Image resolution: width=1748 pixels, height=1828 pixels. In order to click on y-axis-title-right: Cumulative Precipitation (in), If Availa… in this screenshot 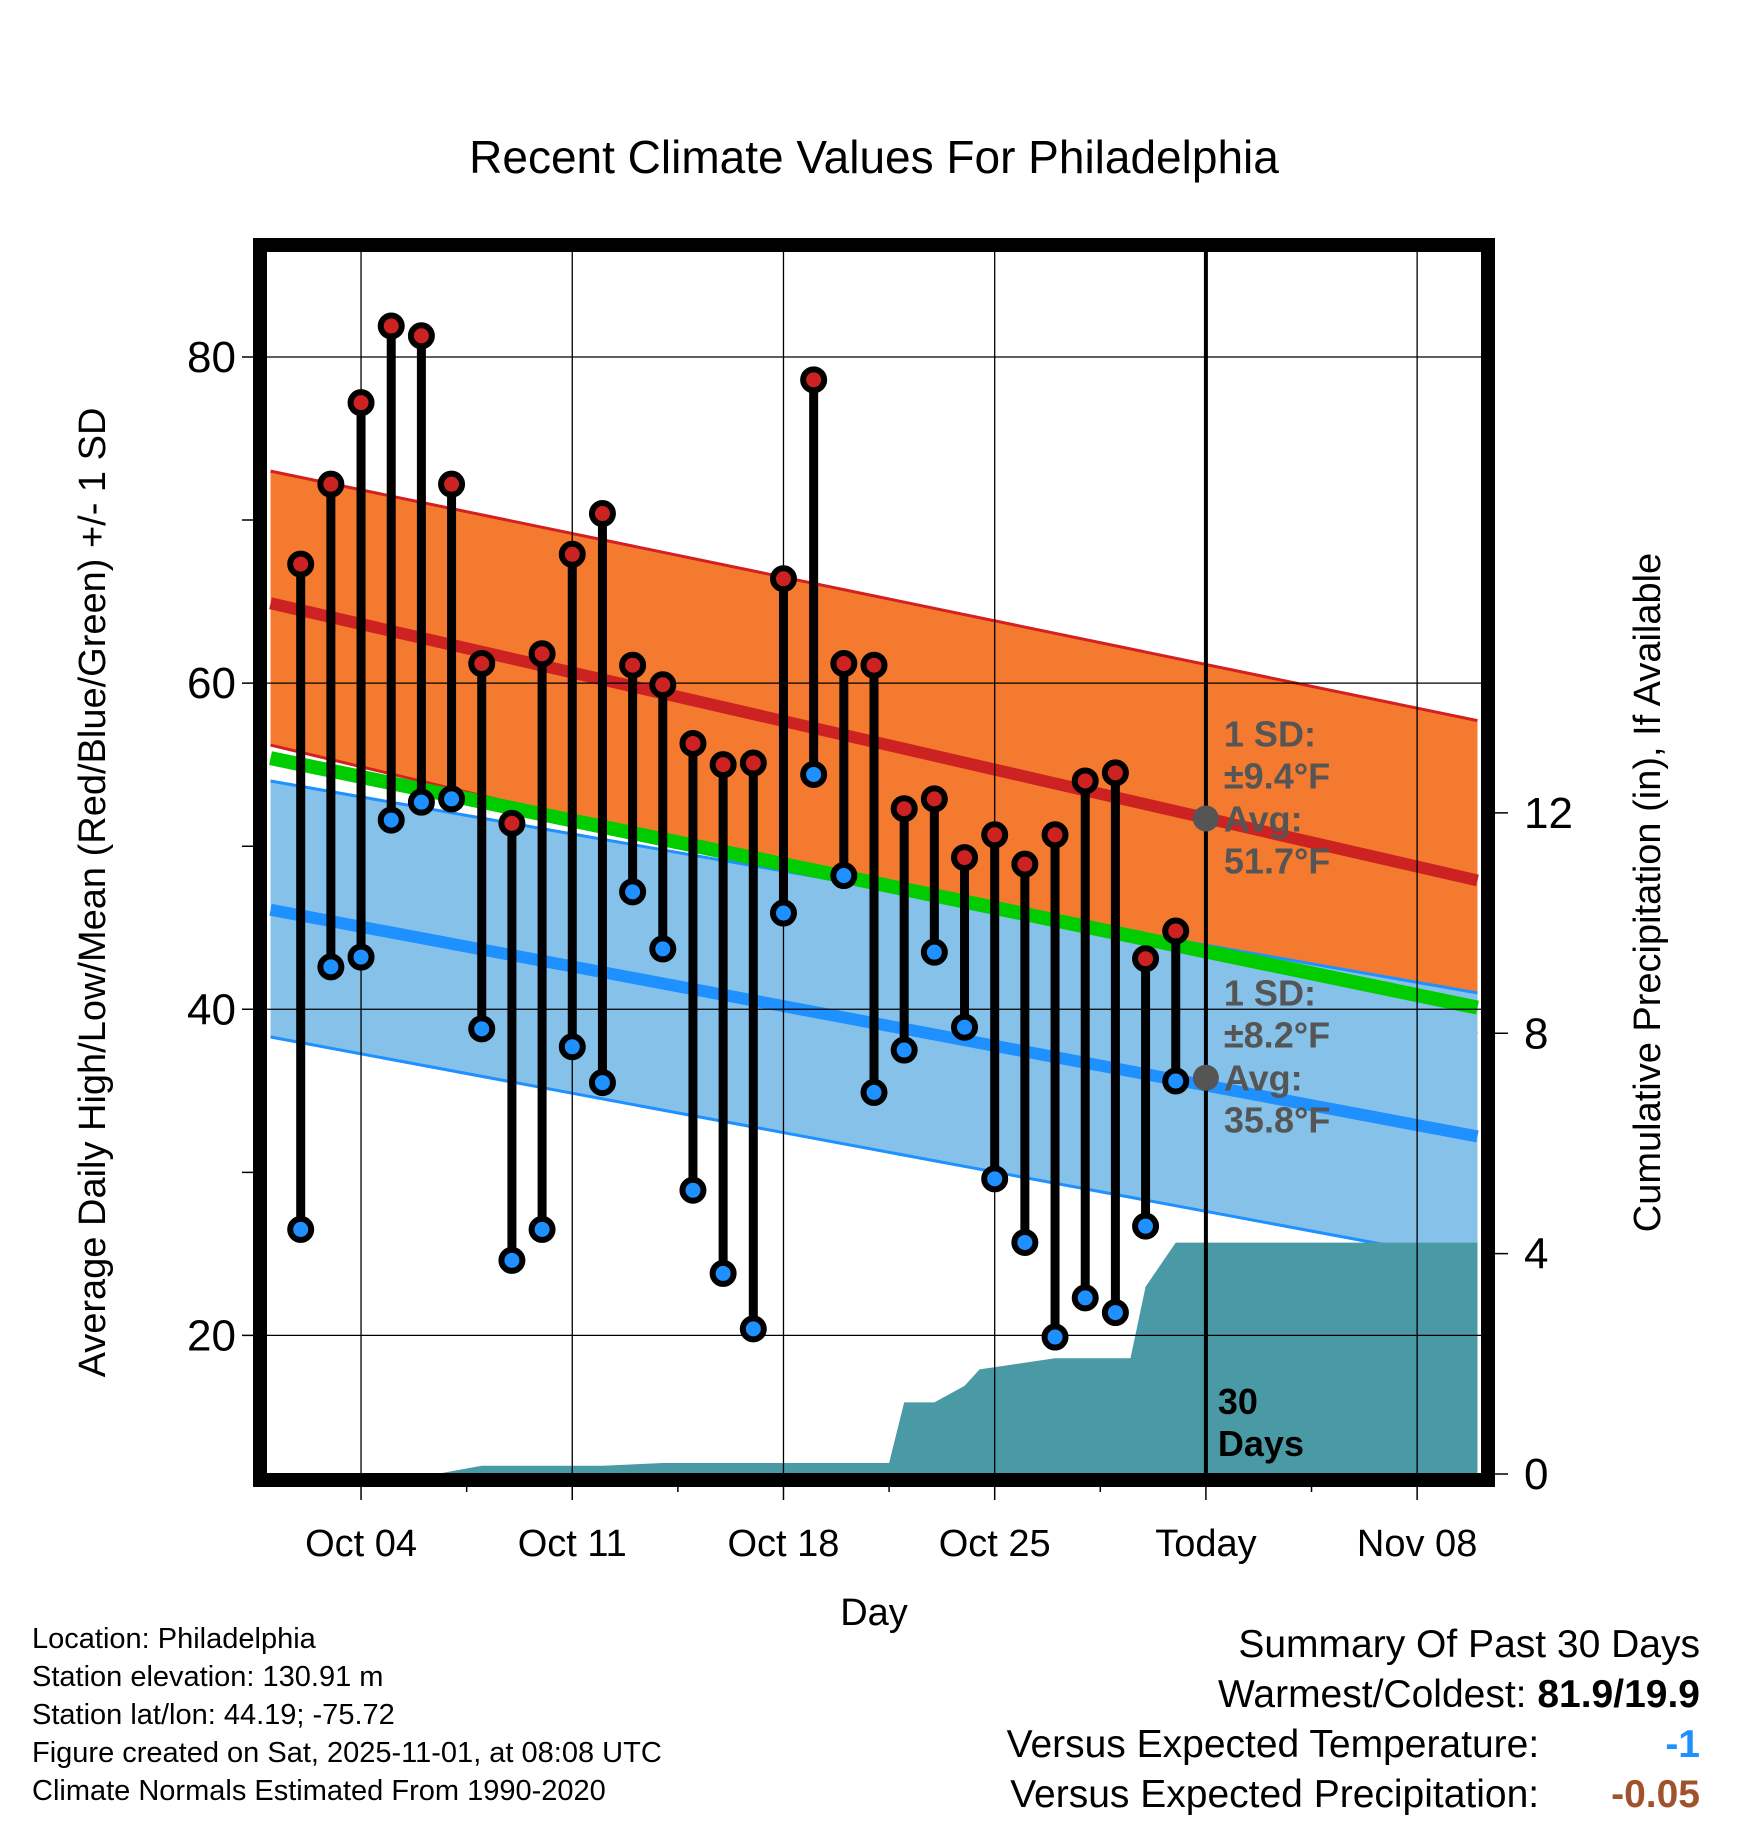, I will do `click(1648, 892)`.